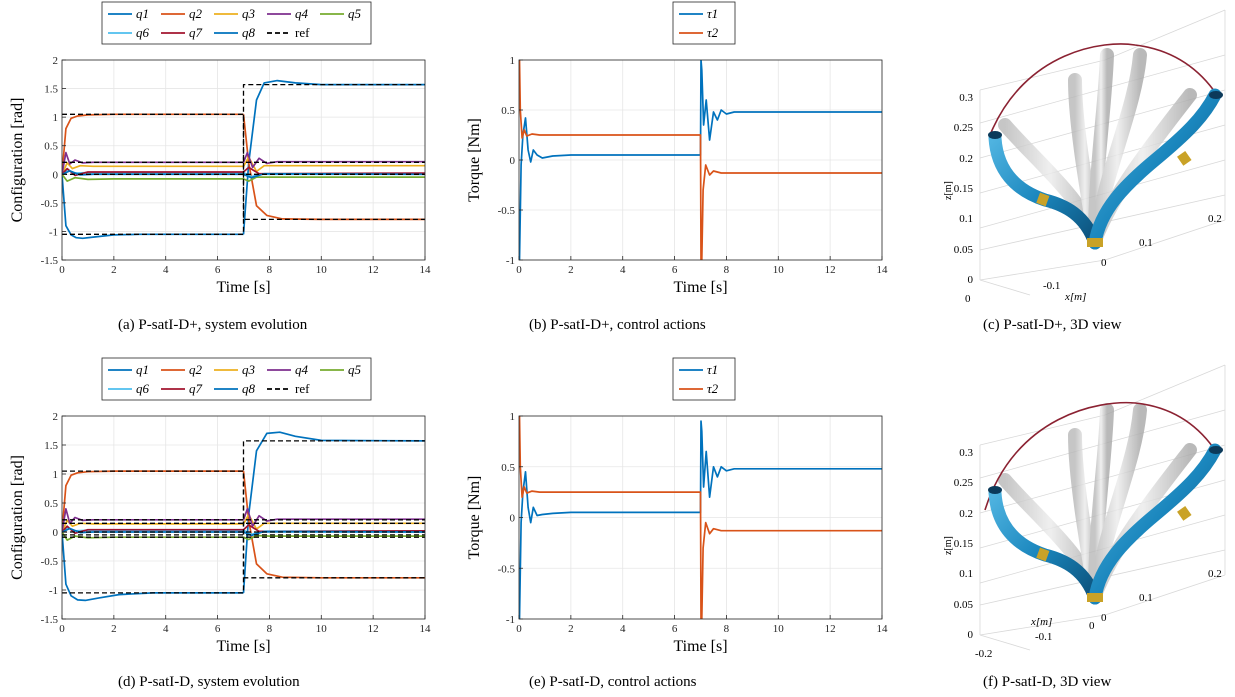 This screenshot has height=697, width=1235. What do you see at coordinates (964, 128) in the screenshot?
I see `z-tick: 0.25` at bounding box center [964, 128].